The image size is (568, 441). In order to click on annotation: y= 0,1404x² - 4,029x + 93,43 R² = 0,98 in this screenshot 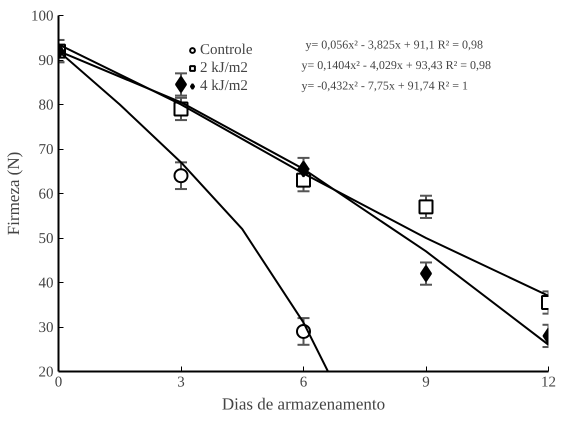, I will do `click(396, 65)`.